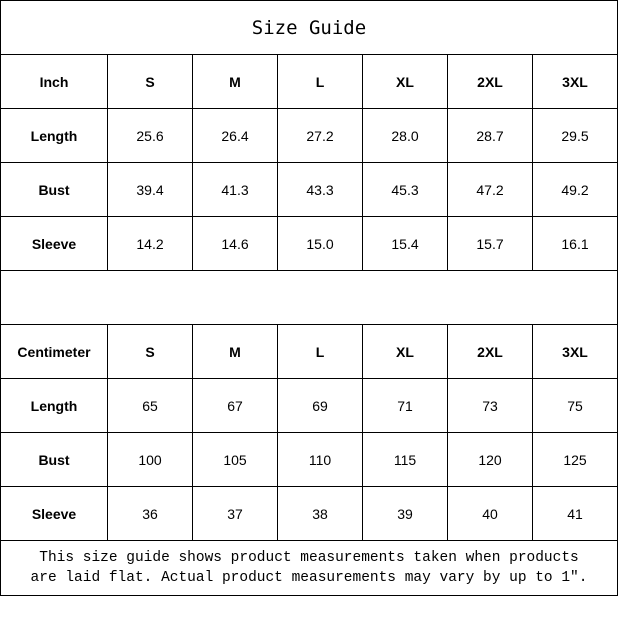 The width and height of the screenshot is (619, 618). Describe the element at coordinates (150, 135) in the screenshot. I see `measurement-value: 25.6` at that location.